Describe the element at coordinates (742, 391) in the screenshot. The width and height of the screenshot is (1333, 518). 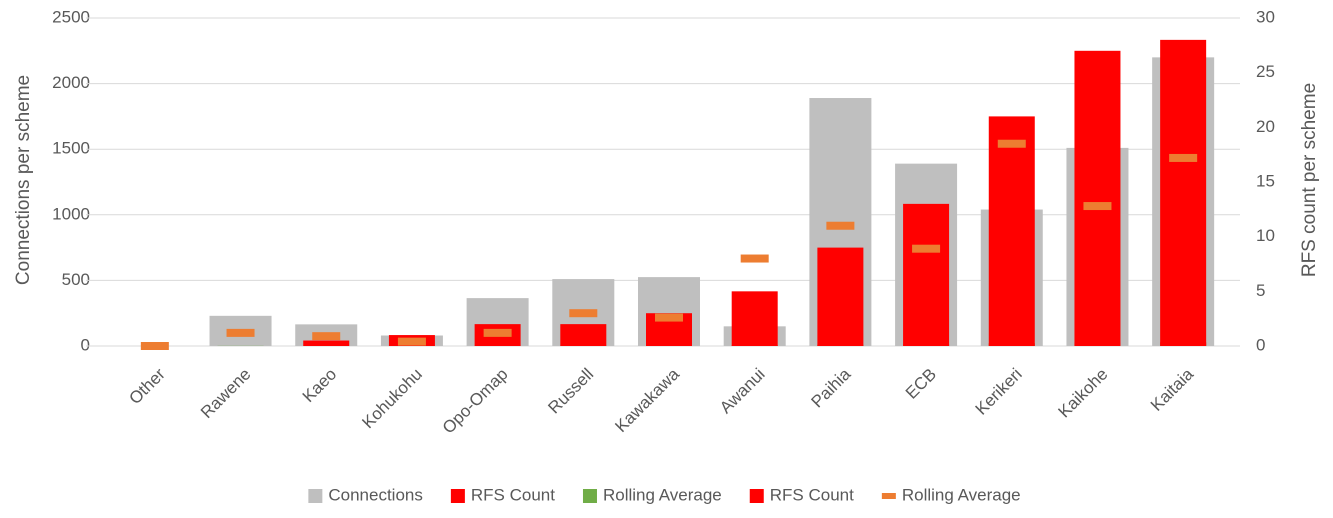
I see `x-tick-label: Awanui` at that location.